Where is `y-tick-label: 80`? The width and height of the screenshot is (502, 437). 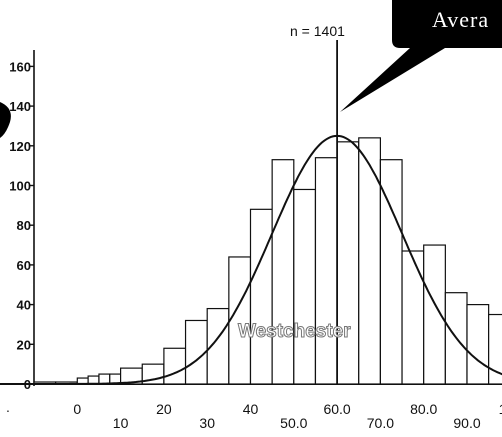 y-tick-label: 80 is located at coordinates (24, 225).